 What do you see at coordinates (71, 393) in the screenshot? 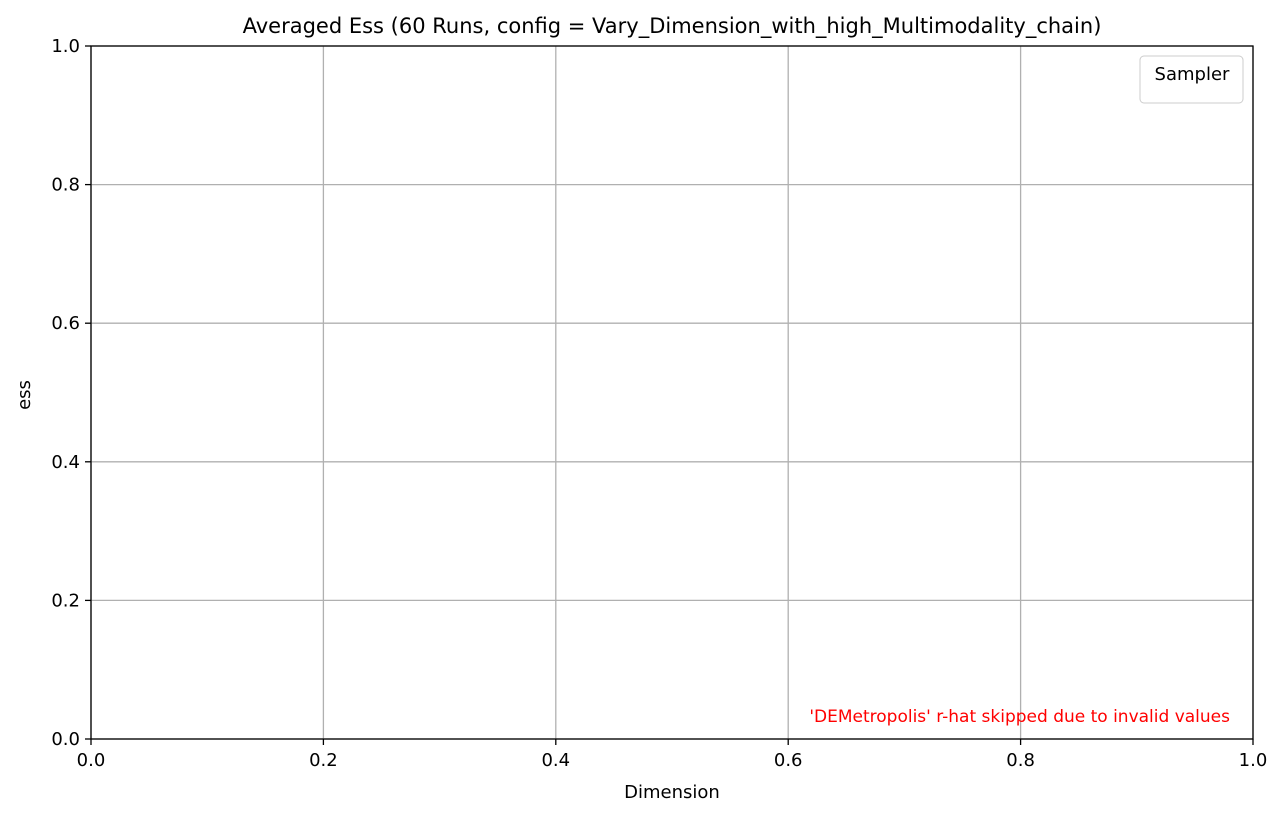
I see `y-axis-ticks: 0.0 0.2 0.4 0.6 0.8 1.0` at bounding box center [71, 393].